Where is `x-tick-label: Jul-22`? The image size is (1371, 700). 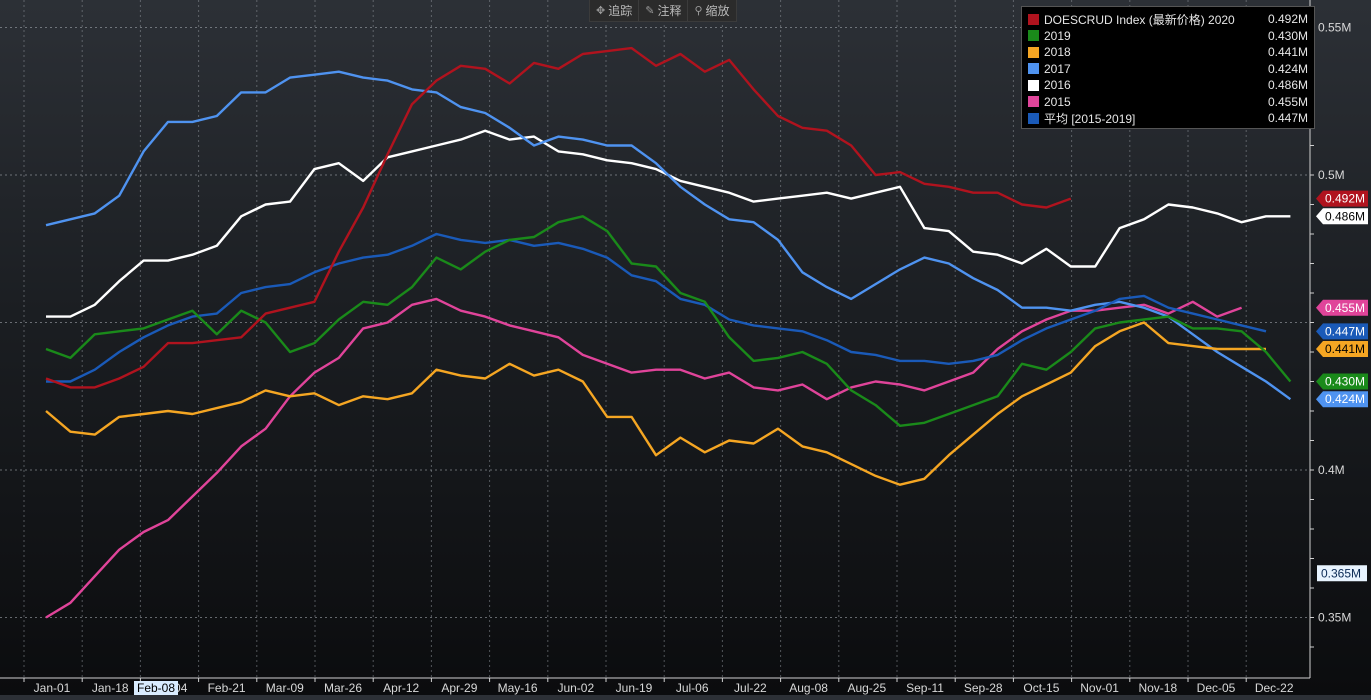
x-tick-label: Jul-22 is located at coordinates (750, 688).